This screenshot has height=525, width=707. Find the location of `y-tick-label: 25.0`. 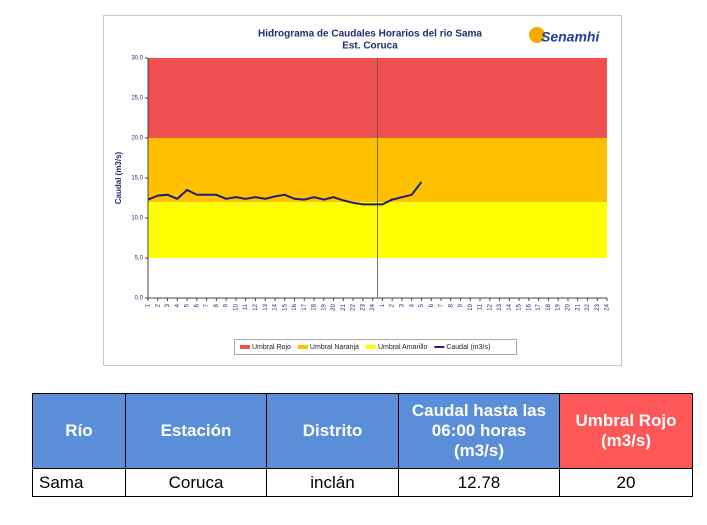

y-tick-label: 25.0 is located at coordinates (137, 99).